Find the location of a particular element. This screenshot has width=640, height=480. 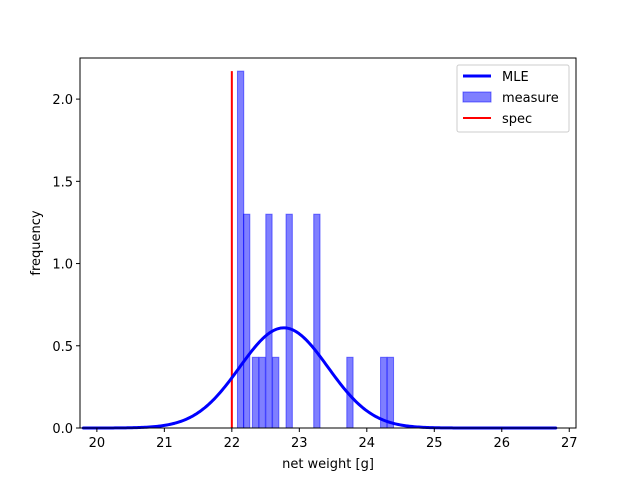

legend: MLE measure spec is located at coordinates (513, 98).